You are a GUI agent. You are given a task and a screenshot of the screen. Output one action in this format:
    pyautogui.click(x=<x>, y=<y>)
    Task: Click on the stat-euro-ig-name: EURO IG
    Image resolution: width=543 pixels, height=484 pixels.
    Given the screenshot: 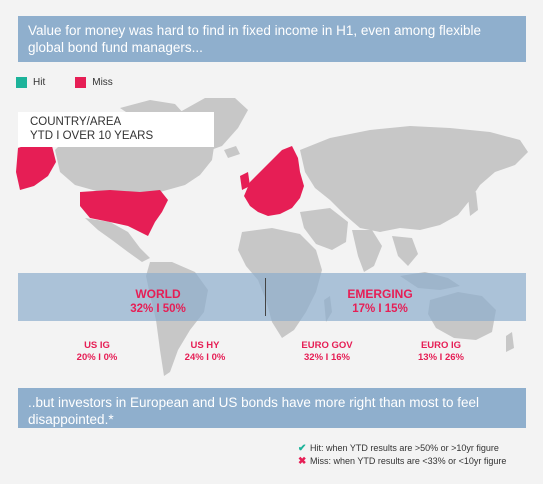 What is the action you would take?
    pyautogui.click(x=441, y=345)
    